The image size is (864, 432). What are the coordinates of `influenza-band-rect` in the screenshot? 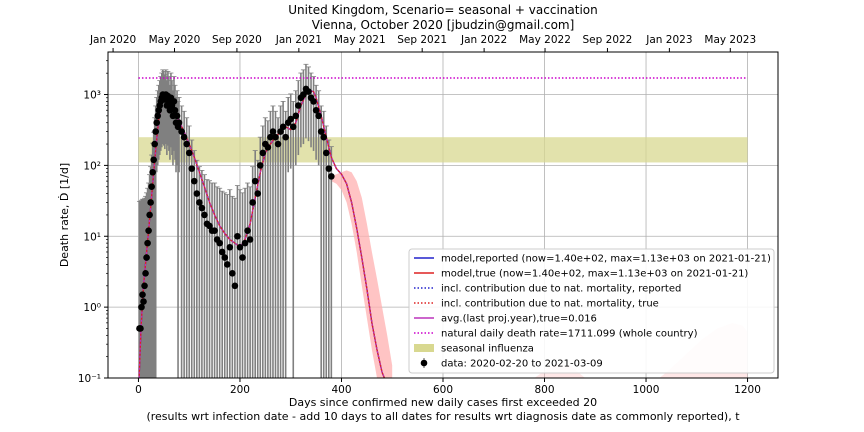 It's located at (443, 150).